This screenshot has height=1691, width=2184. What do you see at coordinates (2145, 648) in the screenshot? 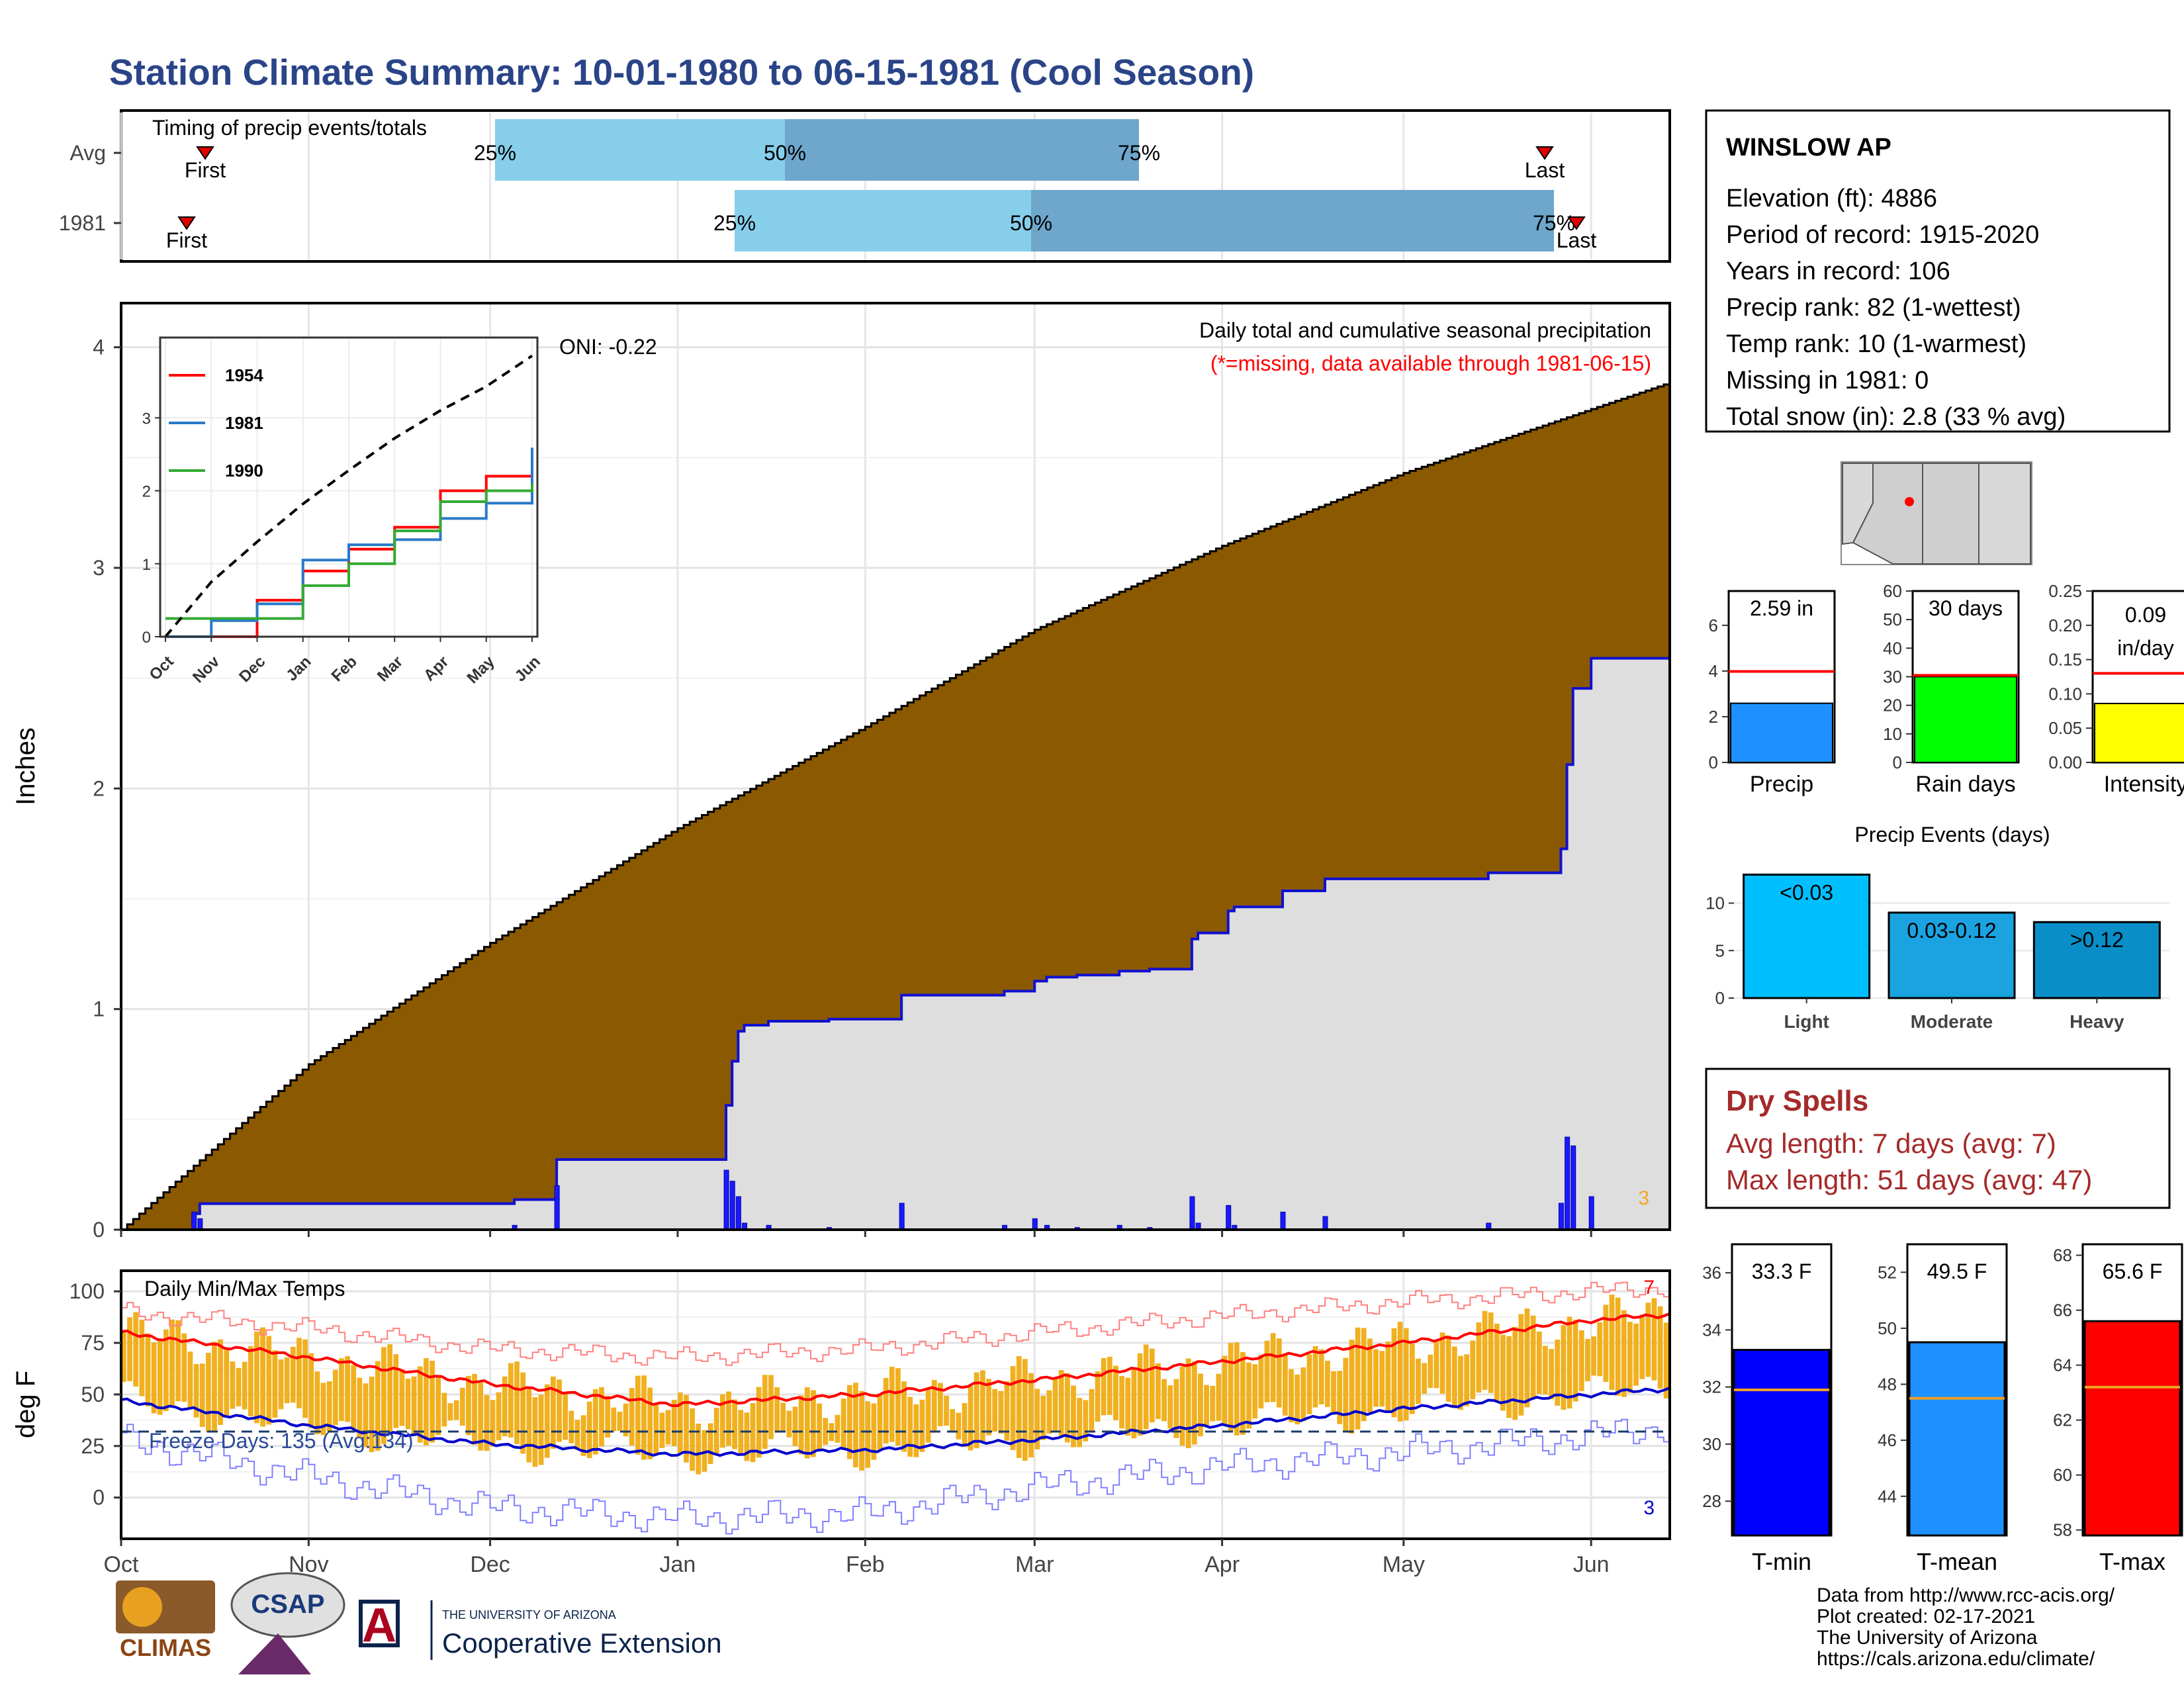
I see `summary-bar-value-unit: in/day` at bounding box center [2145, 648].